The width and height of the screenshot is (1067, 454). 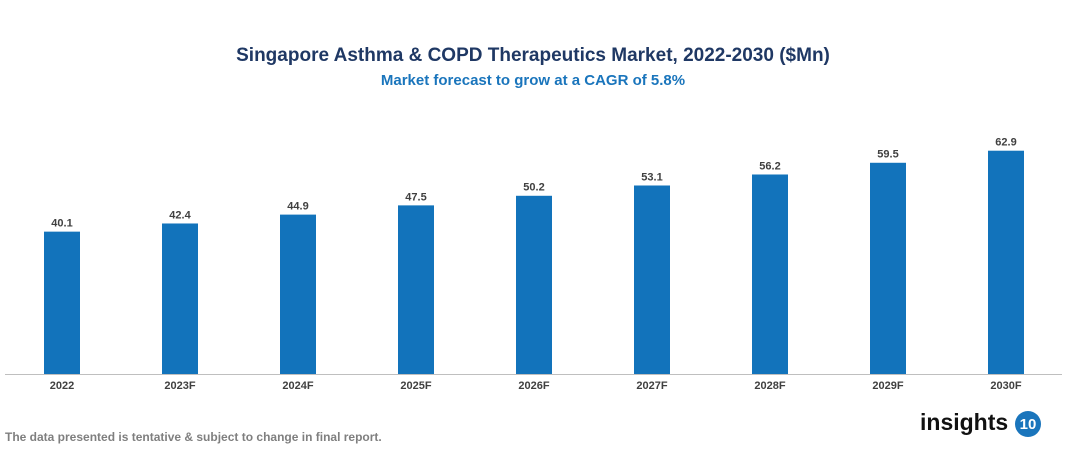 I want to click on x-tick-label: 2023F, so click(x=179, y=386).